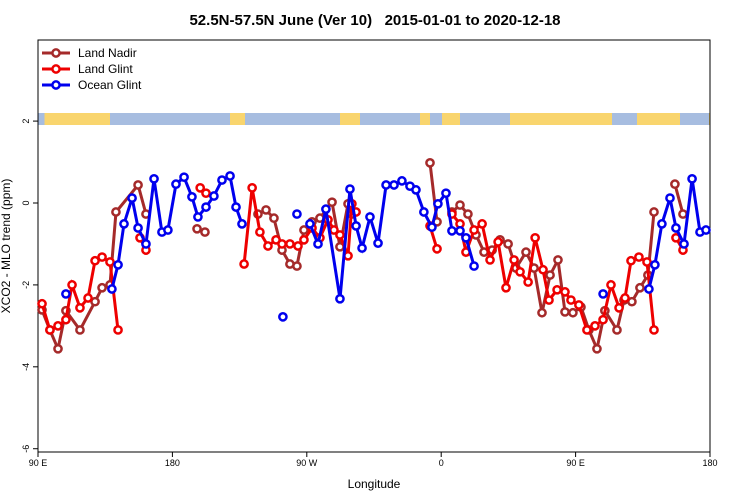 The width and height of the screenshot is (750, 500). Describe the element at coordinates (307, 463) in the screenshot. I see `x-tick-label: 90 W` at that location.